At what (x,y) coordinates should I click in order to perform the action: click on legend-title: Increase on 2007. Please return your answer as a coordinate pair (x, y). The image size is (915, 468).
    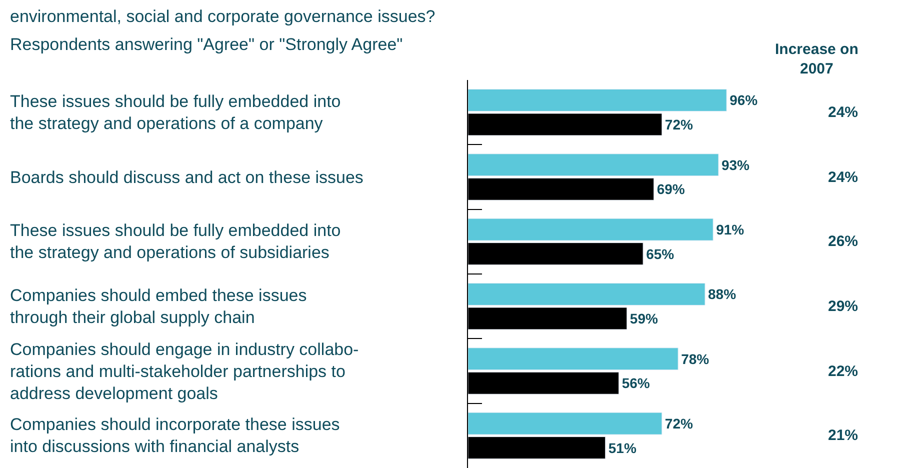
    Looking at the image, I should click on (816, 59).